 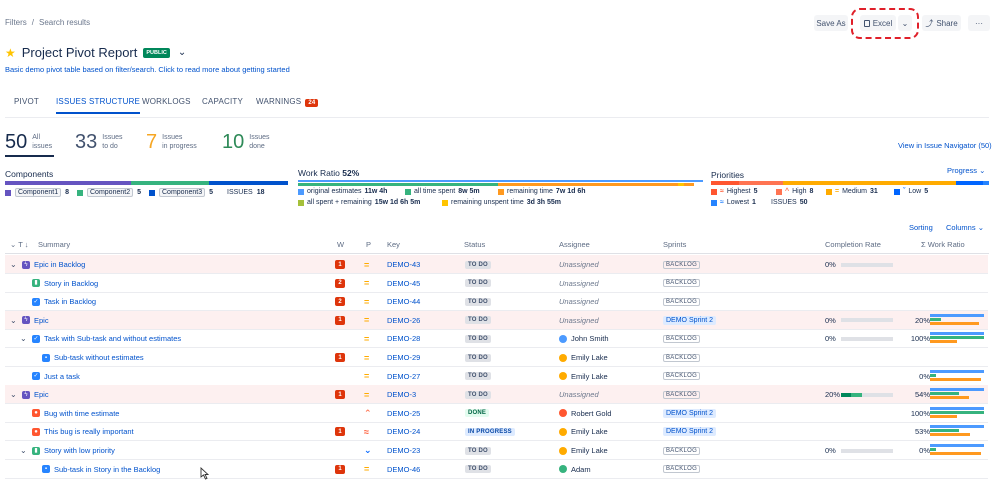 I want to click on issue-summary-link: Just a task, so click(x=62, y=376).